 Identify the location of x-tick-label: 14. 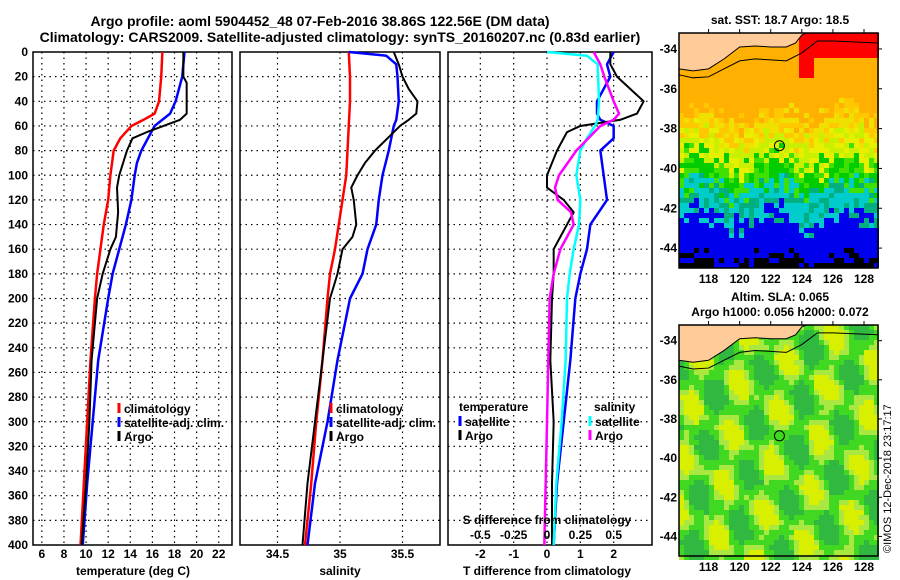
(131, 554).